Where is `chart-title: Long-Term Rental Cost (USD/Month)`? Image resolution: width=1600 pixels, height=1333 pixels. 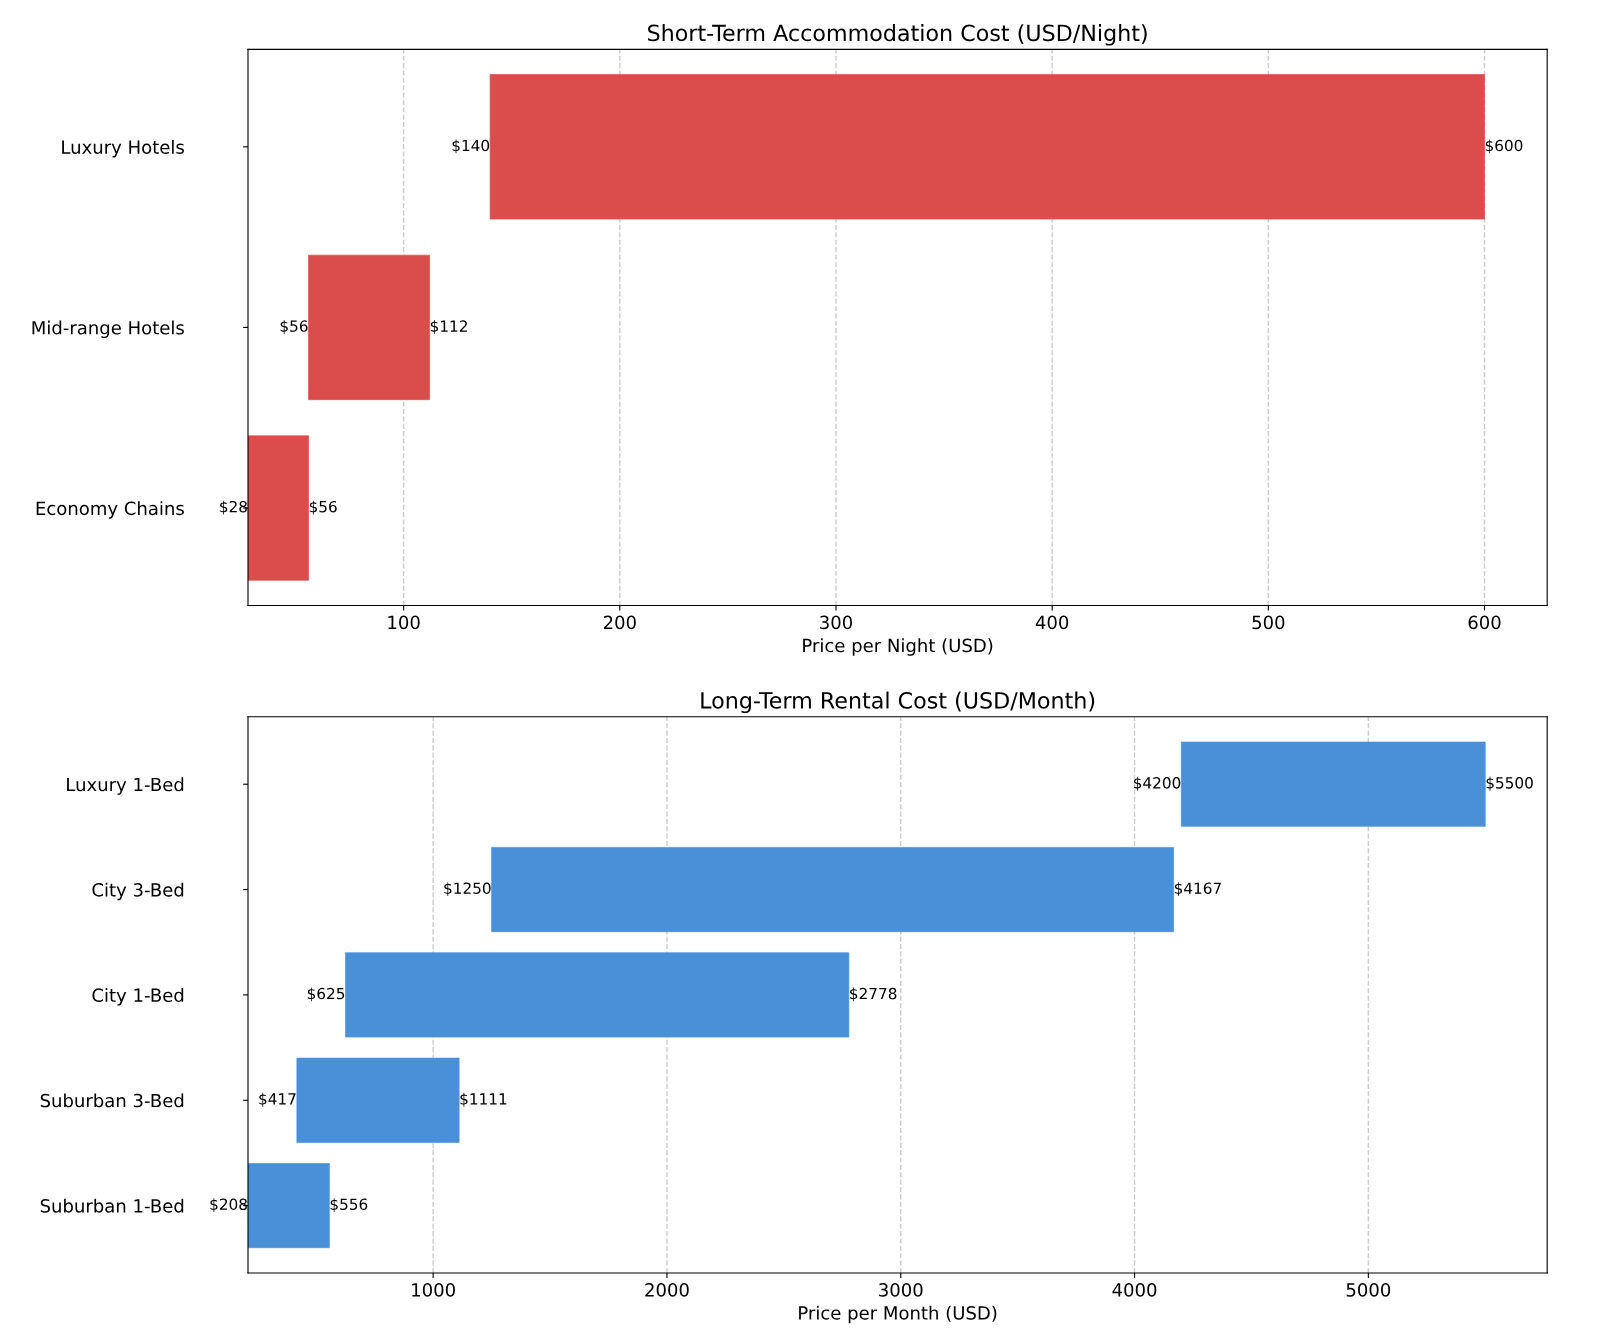
chart-title: Long-Term Rental Cost (USD/Month) is located at coordinates (898, 702).